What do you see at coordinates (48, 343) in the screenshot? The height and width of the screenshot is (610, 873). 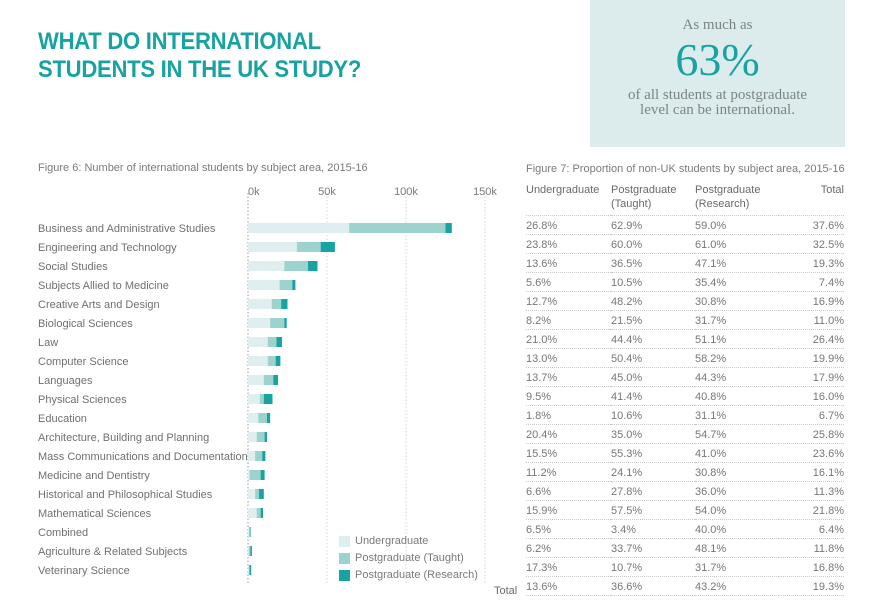 I see `category-label: Law` at bounding box center [48, 343].